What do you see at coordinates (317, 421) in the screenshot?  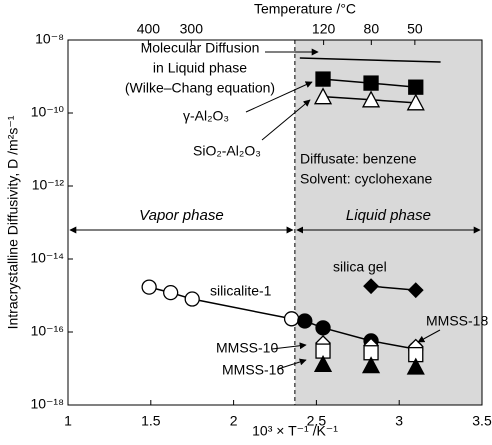 I see `x-tick-label: 2.5` at bounding box center [317, 421].